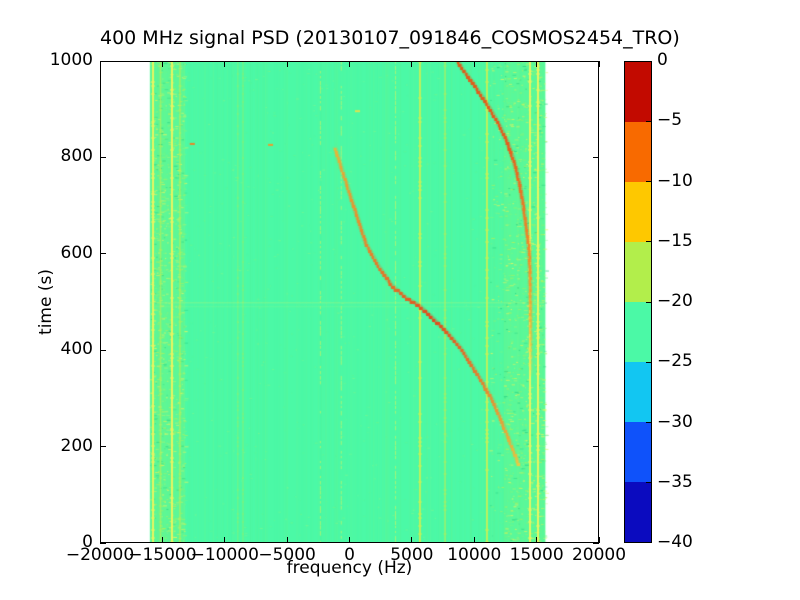 The width and height of the screenshot is (800, 600). I want to click on x-tick-label: −15000, so click(162, 555).